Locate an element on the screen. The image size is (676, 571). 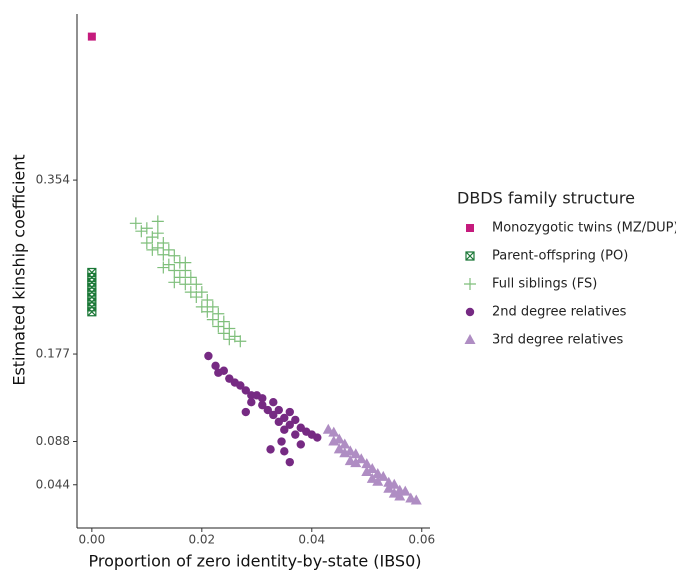
legend-label: Full siblings (FS) is located at coordinates (544, 284).